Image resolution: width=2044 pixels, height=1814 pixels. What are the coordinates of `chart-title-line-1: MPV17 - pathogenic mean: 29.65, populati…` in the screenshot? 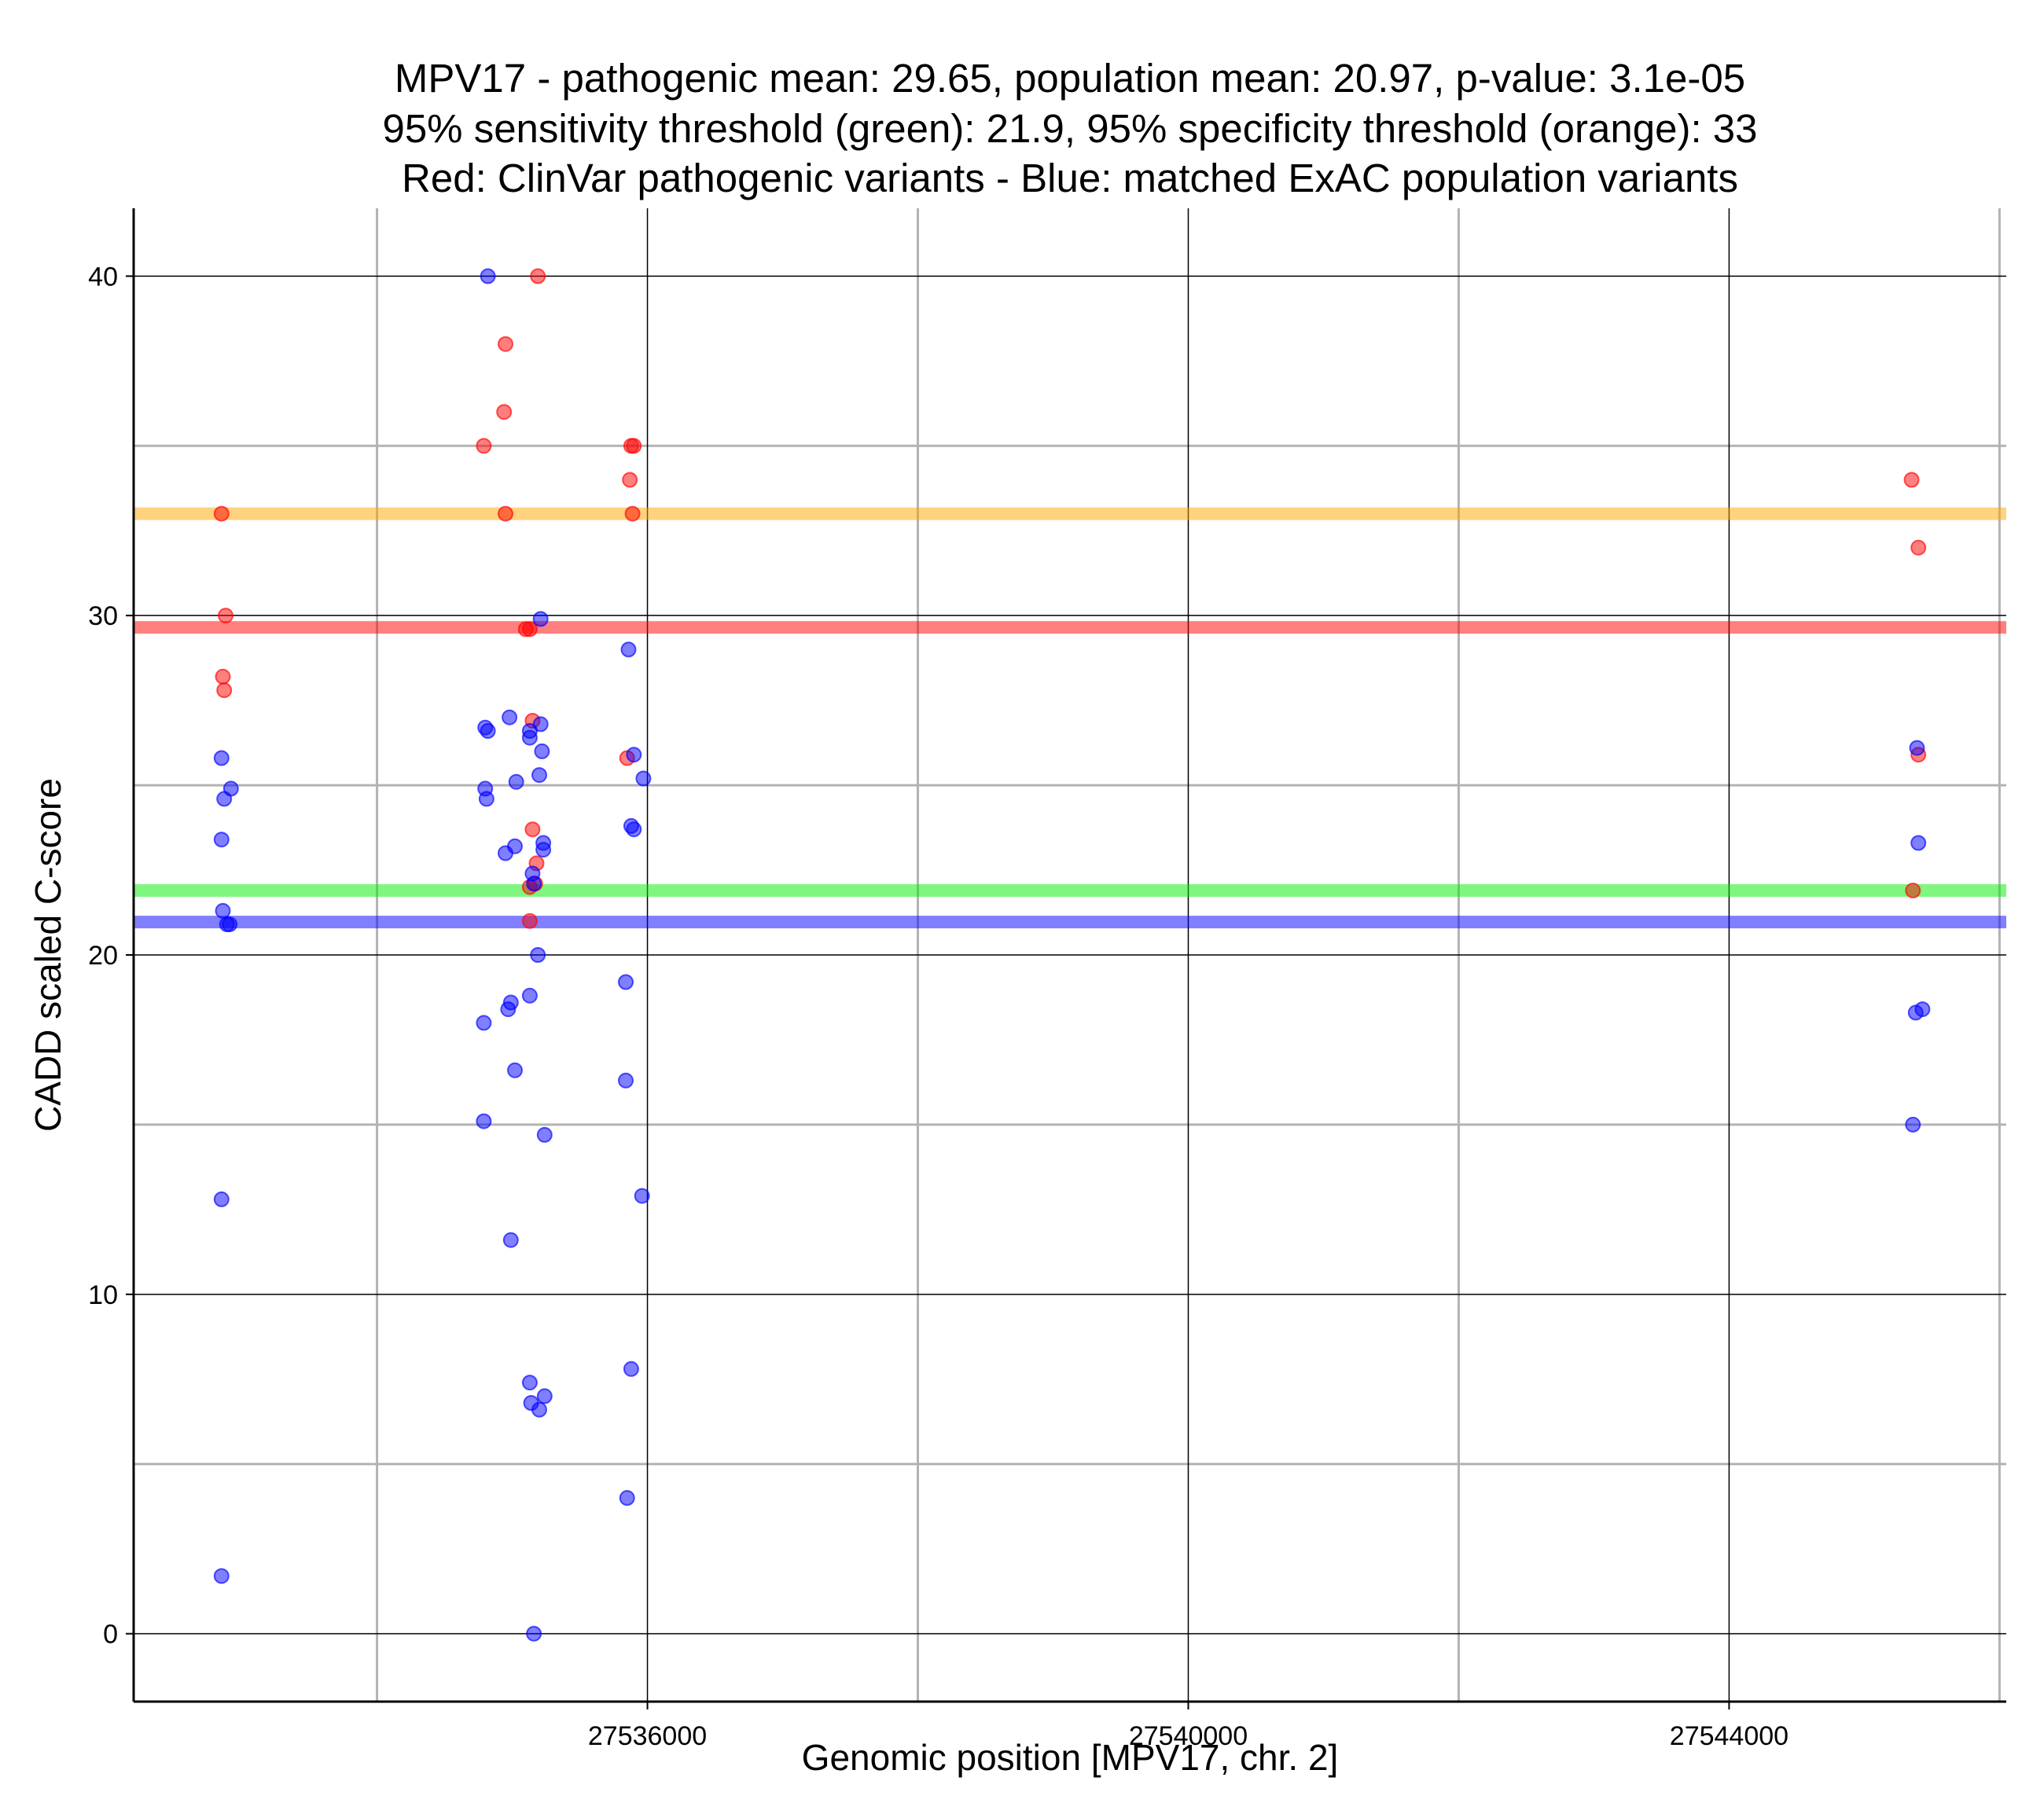 It's located at (1070, 78).